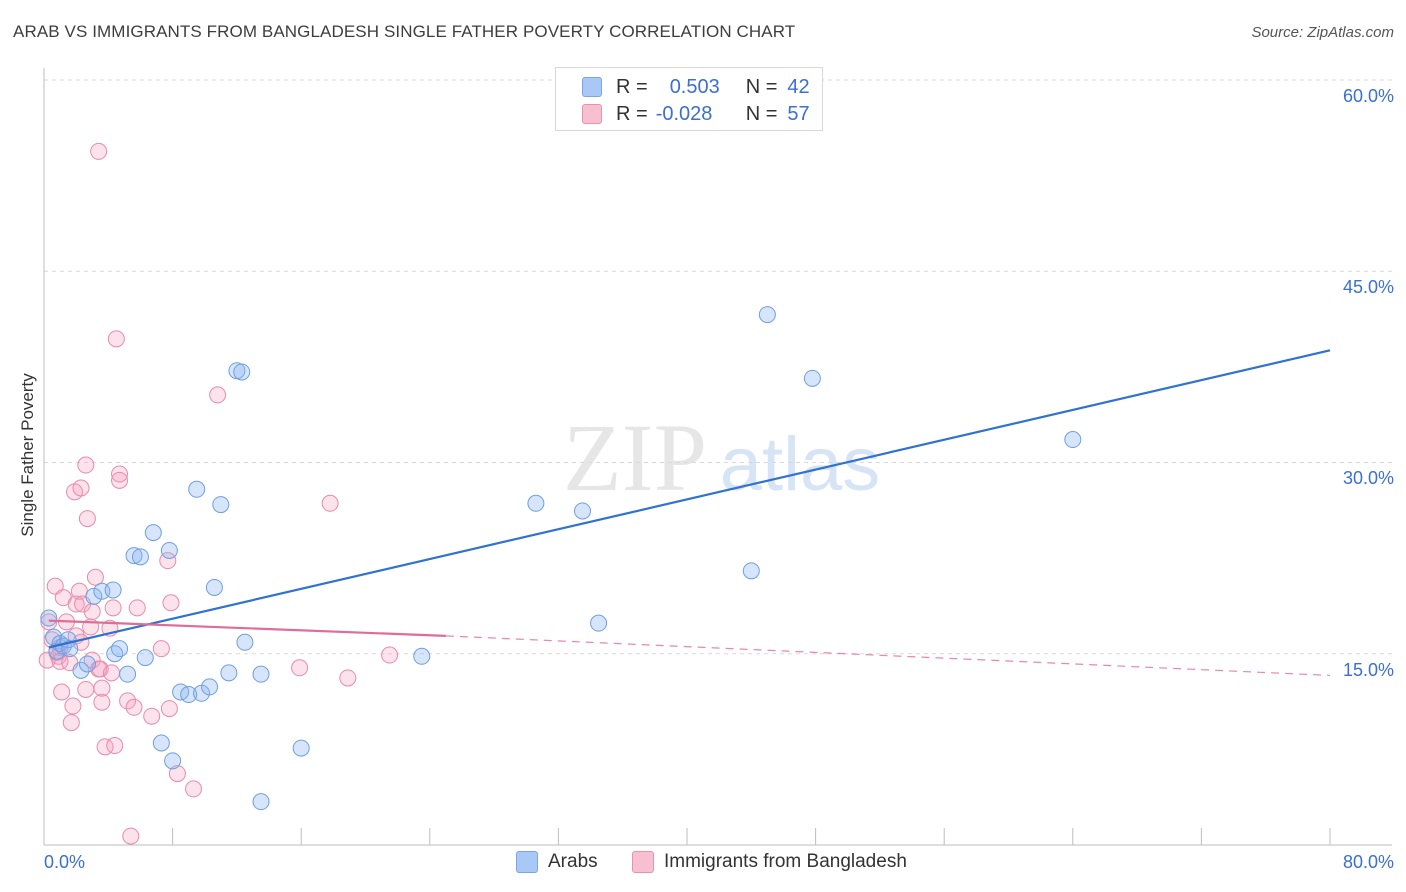  What do you see at coordinates (1322, 32) in the screenshot?
I see `source-label: Source: ZipAtlas.com` at bounding box center [1322, 32].